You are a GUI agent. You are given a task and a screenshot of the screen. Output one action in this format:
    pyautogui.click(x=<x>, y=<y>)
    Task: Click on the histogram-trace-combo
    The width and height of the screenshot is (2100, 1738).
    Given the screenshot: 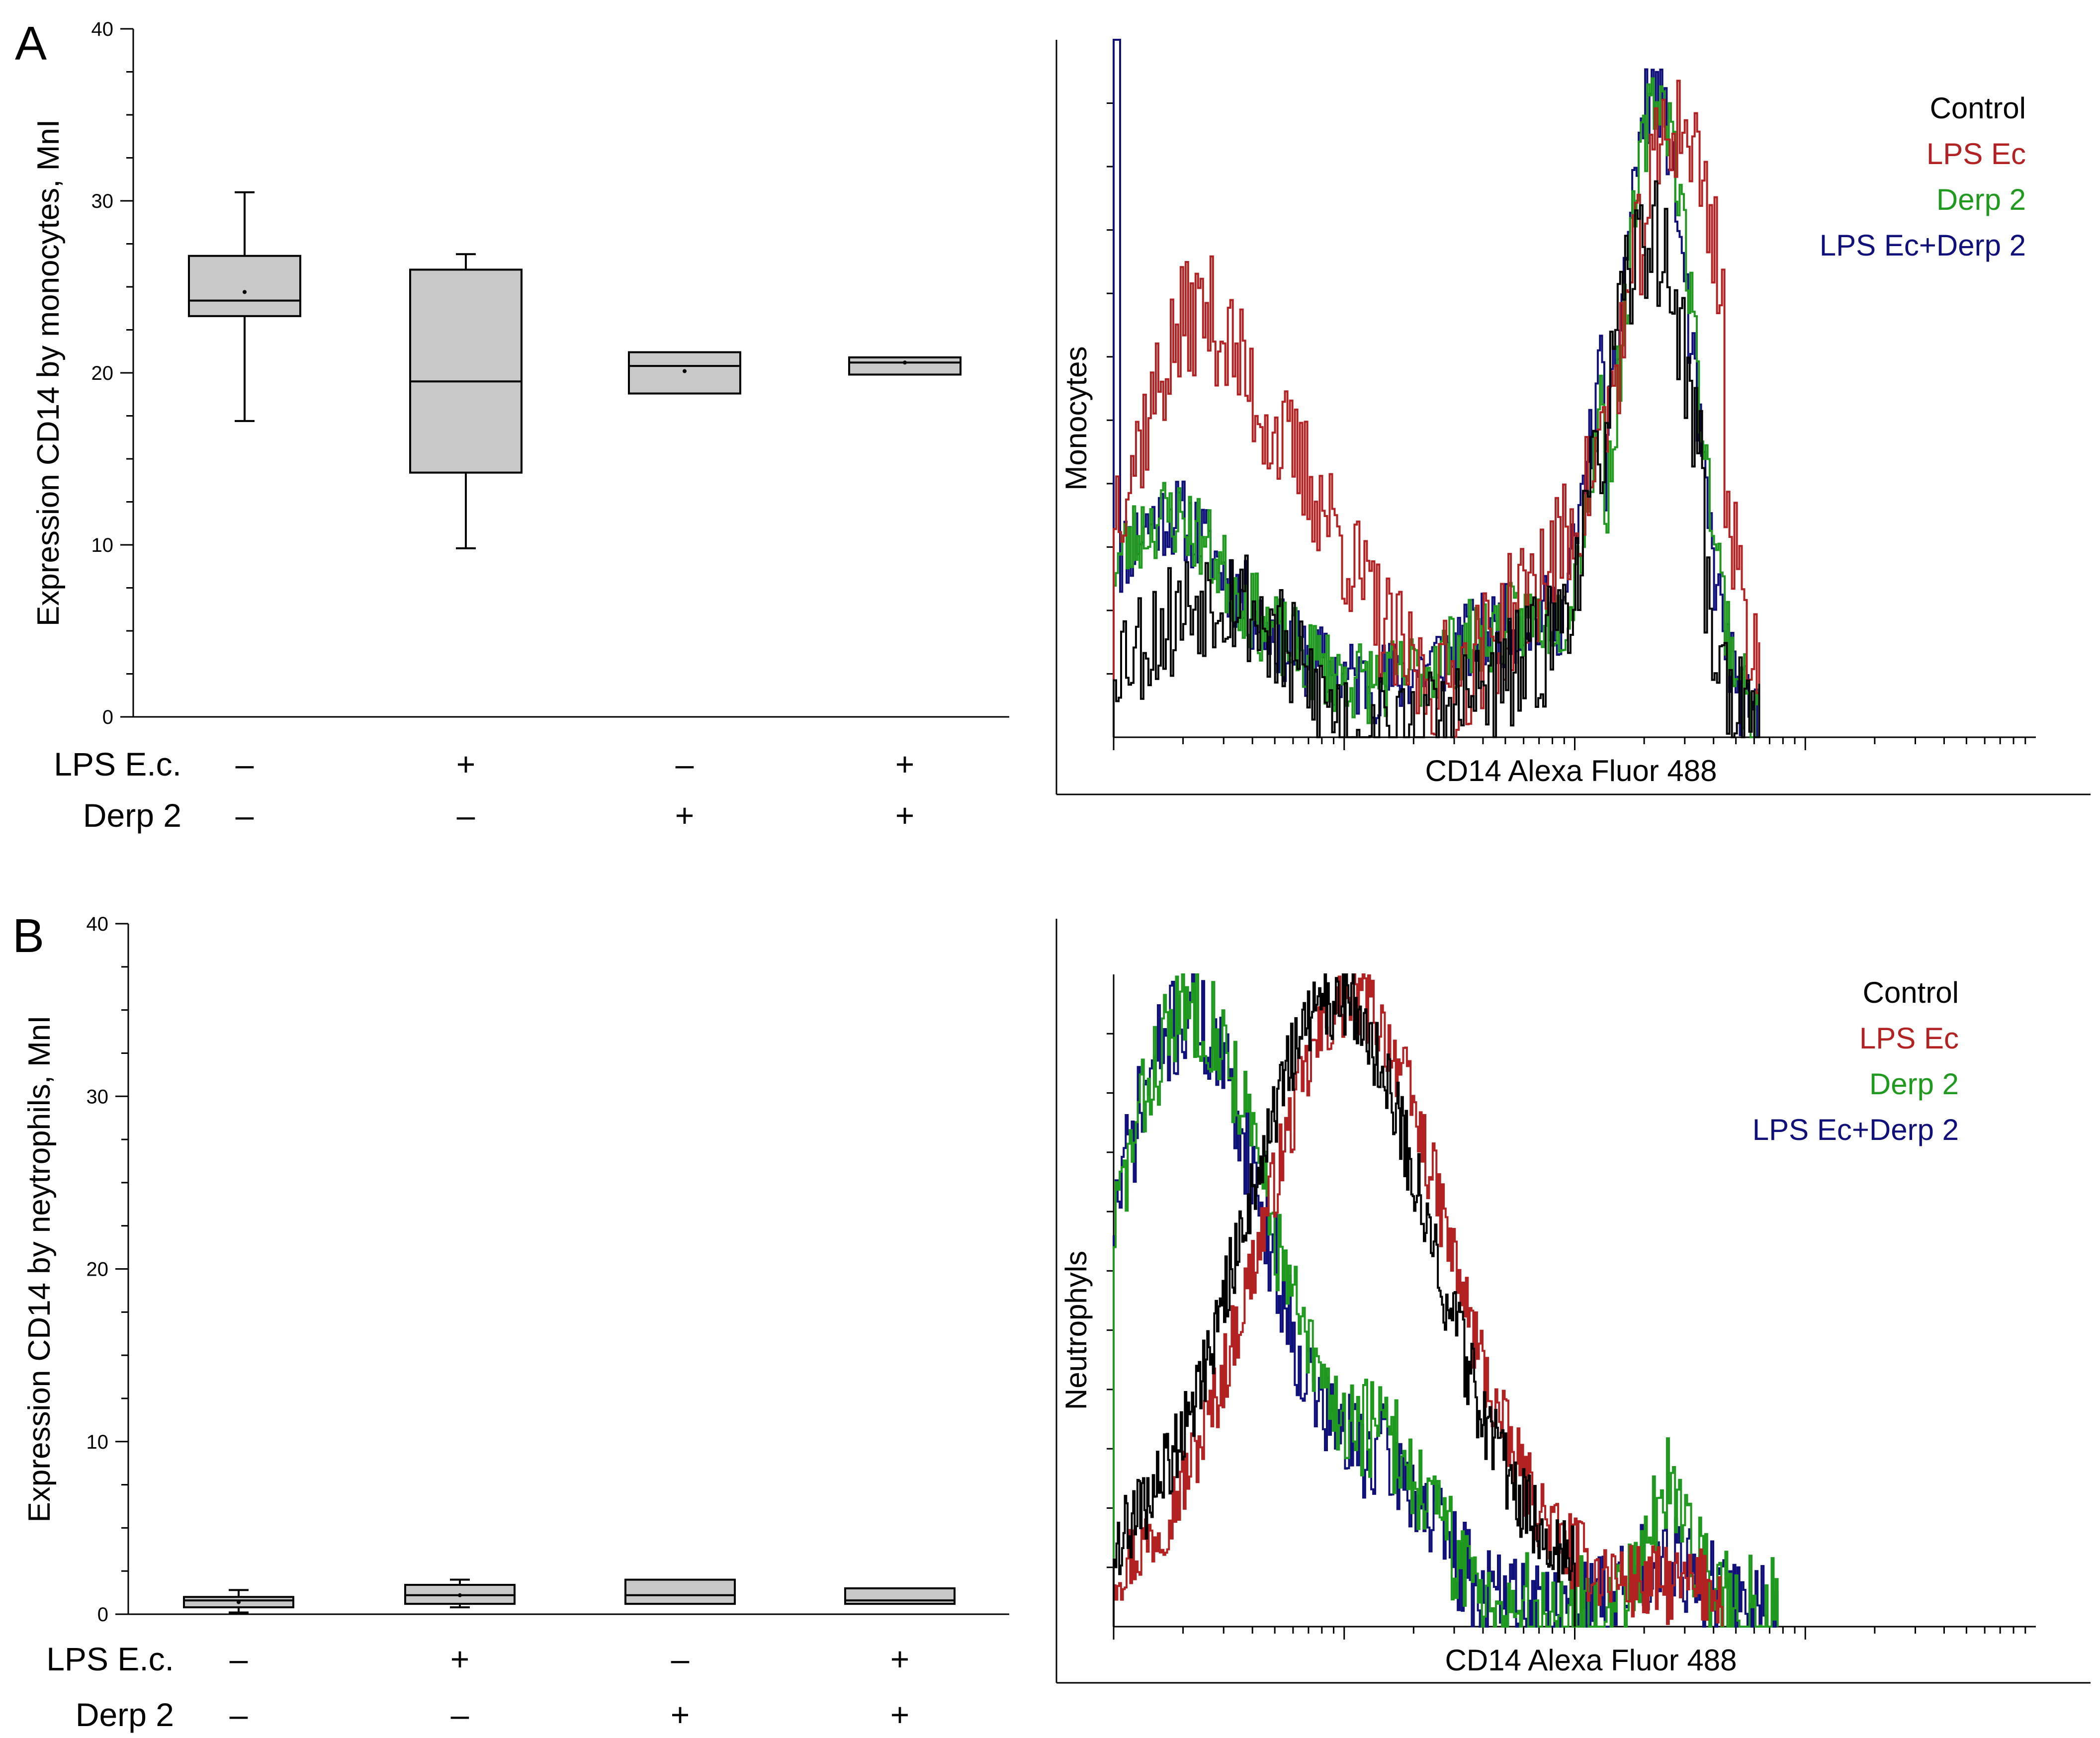 What is the action you would take?
    pyautogui.click(x=1436, y=388)
    